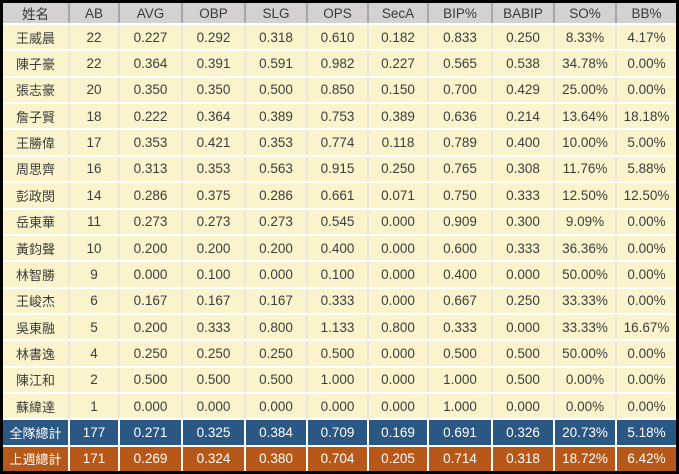  I want to click on player-name-cell: 岳東華, so click(36, 222).